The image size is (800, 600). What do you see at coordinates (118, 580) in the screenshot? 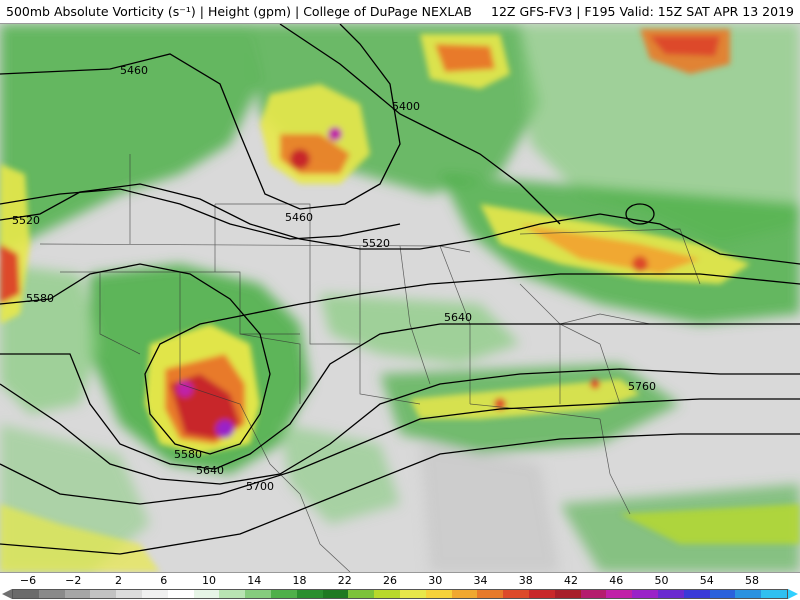
I see `colorbar-tick-label: 2` at bounding box center [118, 580].